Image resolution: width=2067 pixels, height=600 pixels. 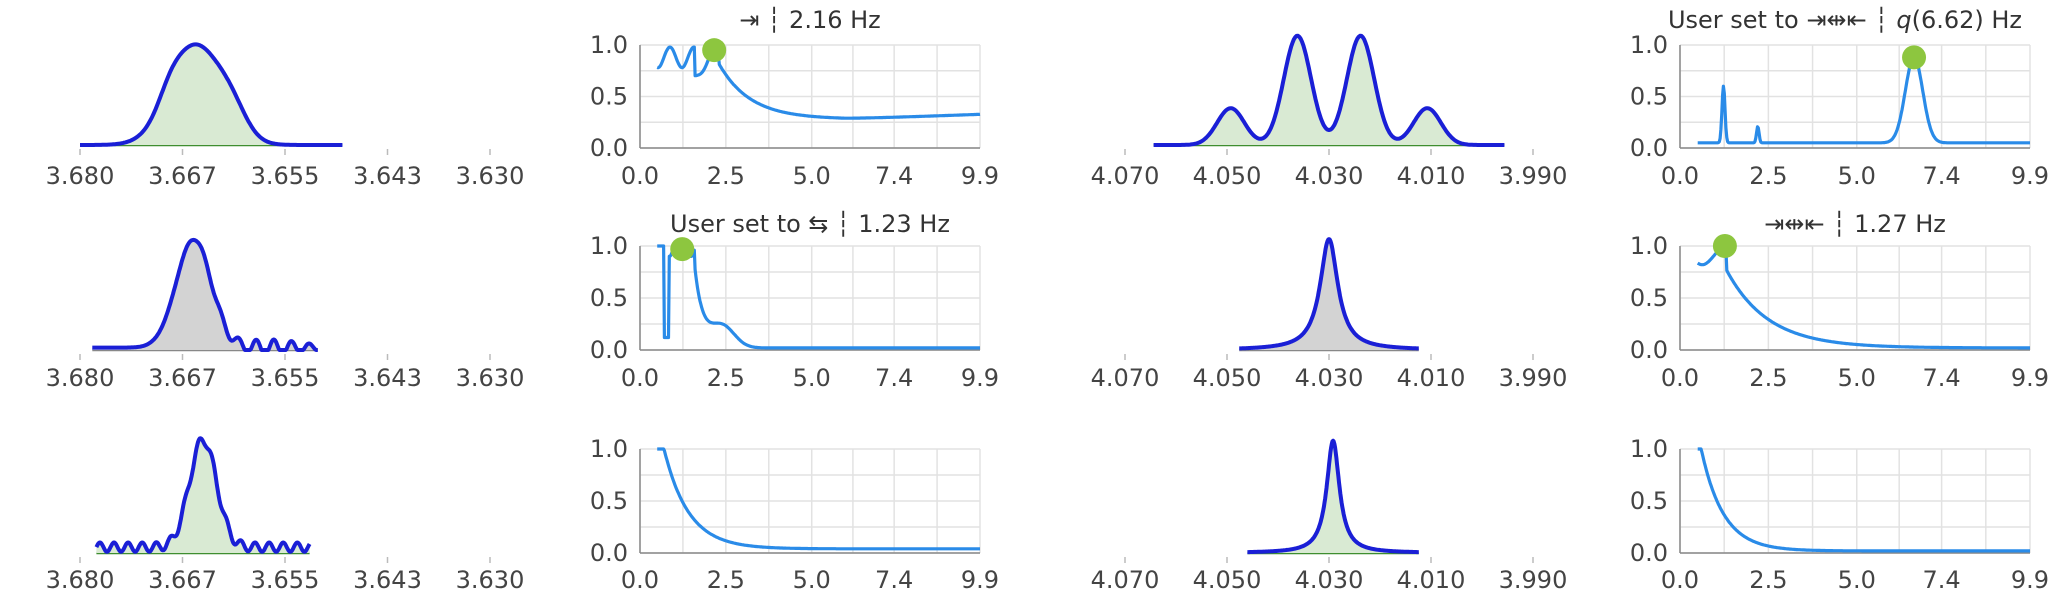 I want to click on spectrum-panel-10: 4.070 4.050 4.030 4.010 3.990, so click(x=1329, y=516).